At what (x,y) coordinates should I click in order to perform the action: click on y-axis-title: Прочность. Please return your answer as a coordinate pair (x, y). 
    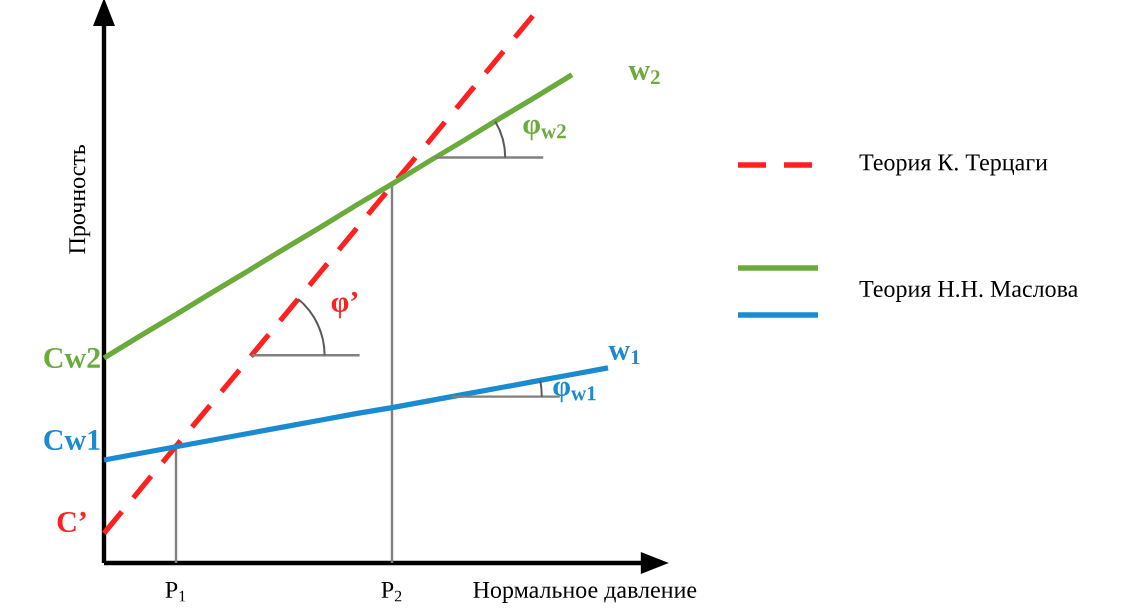
    Looking at the image, I should click on (80, 199).